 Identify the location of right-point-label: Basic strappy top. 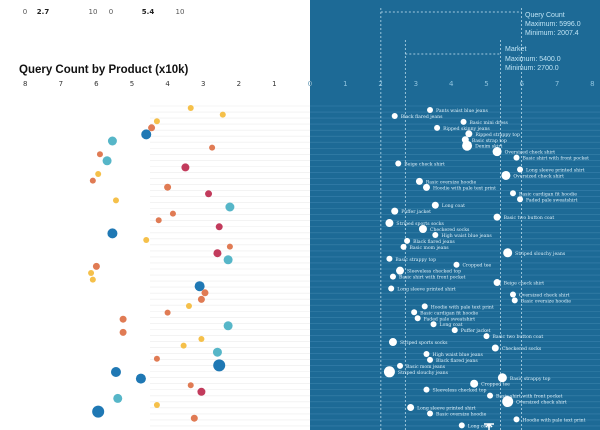
(415, 260).